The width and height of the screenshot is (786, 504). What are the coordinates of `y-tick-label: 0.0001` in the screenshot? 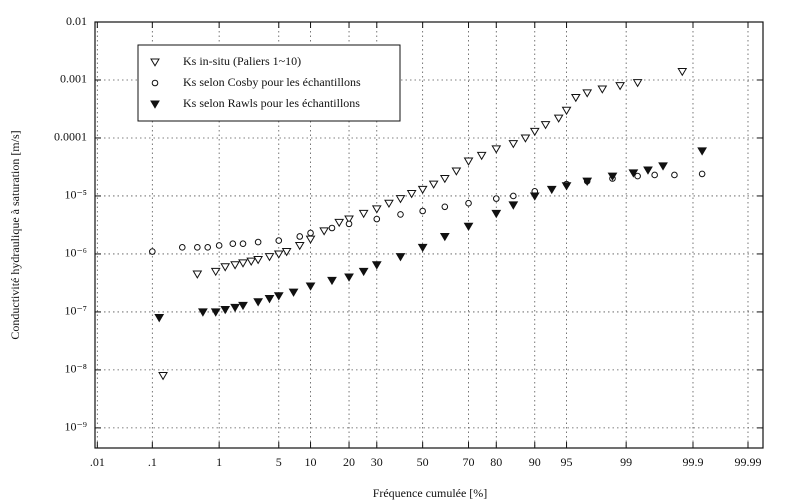 It's located at (70, 137).